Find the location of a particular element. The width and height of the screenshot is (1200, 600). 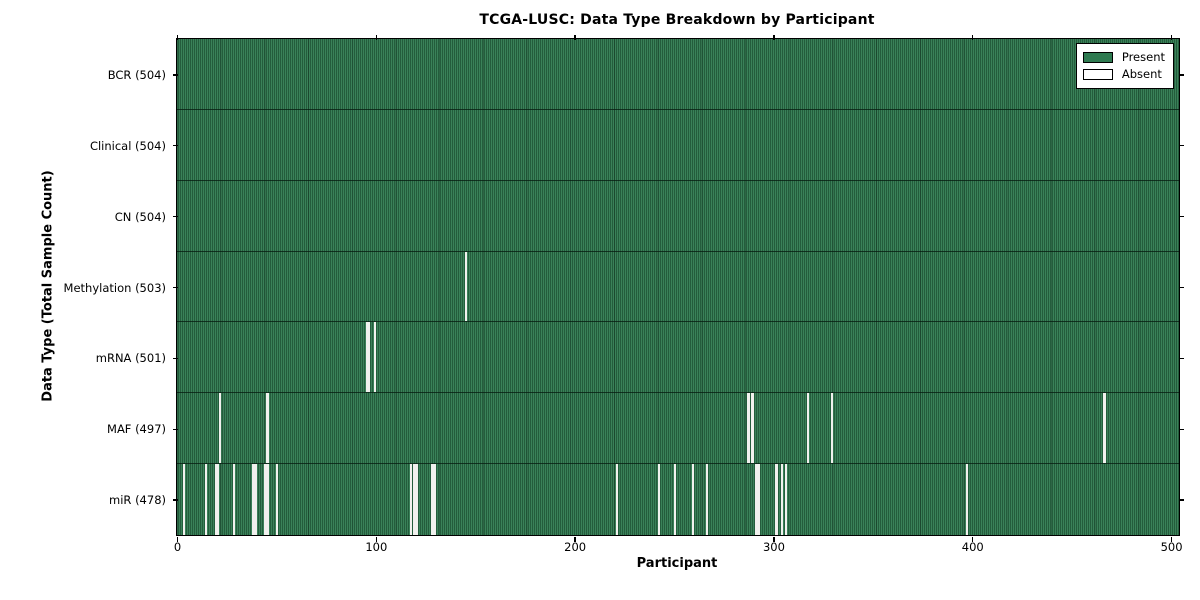

heatmap-row-miR is located at coordinates (678, 499).